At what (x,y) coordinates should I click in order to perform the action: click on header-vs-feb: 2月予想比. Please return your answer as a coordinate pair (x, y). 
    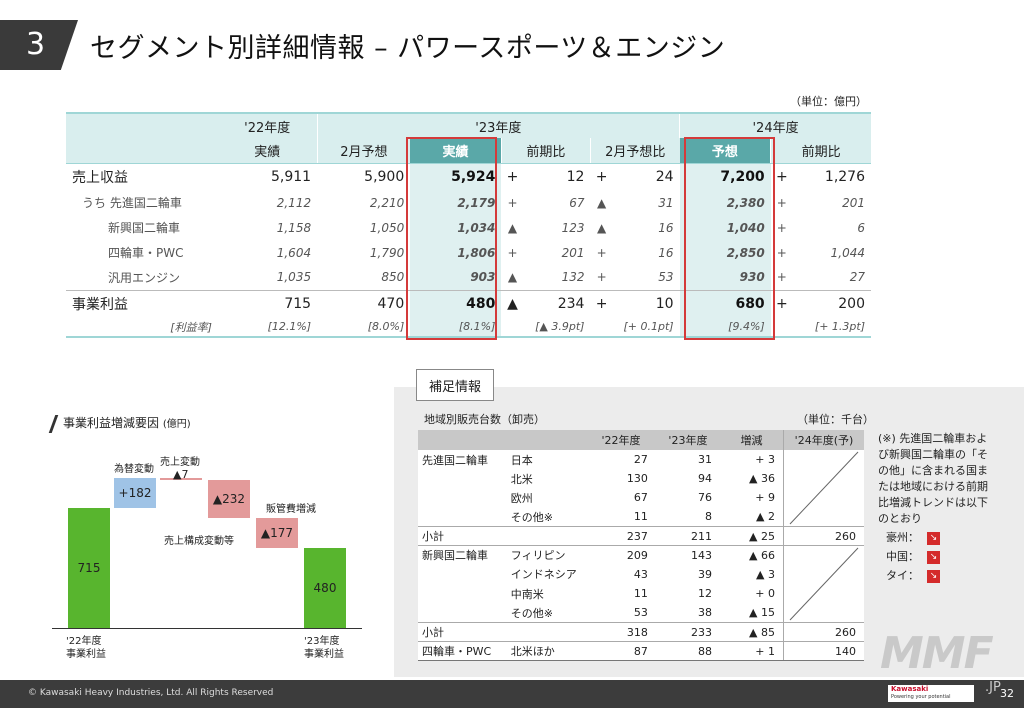
    Looking at the image, I should click on (634, 151).